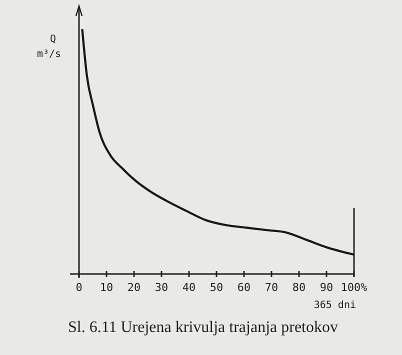 This screenshot has width=402, height=355. What do you see at coordinates (107, 287) in the screenshot?
I see `x-tick-label: 10` at bounding box center [107, 287].